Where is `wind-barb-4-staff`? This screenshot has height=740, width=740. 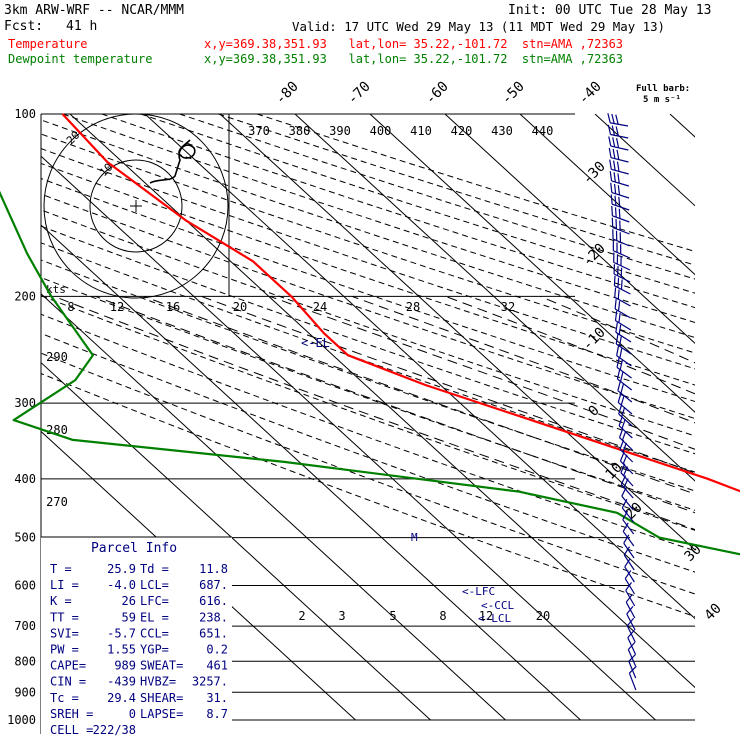 wind-barb-4-staff is located at coordinates (620, 171).